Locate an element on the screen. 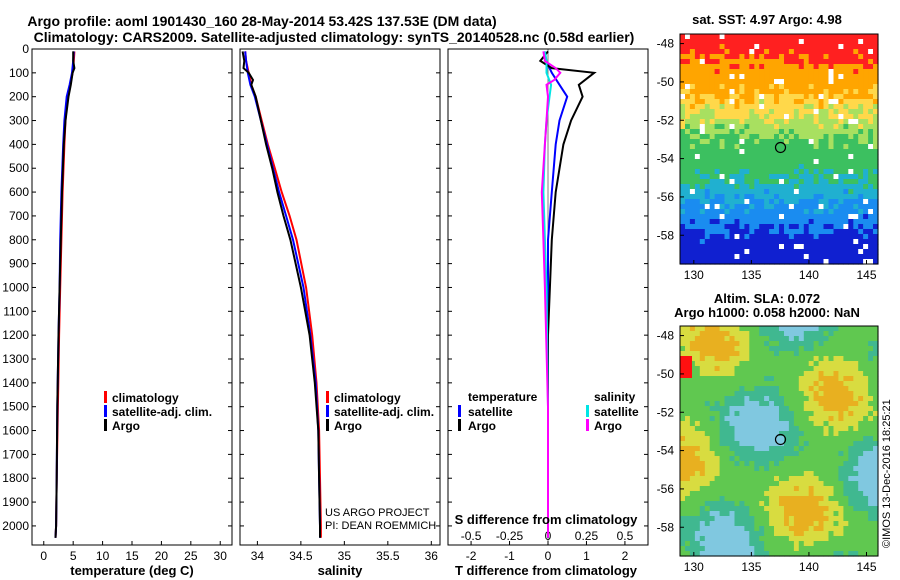 The image size is (900, 580). depth-tick-label: 1000 is located at coordinates (15, 287).